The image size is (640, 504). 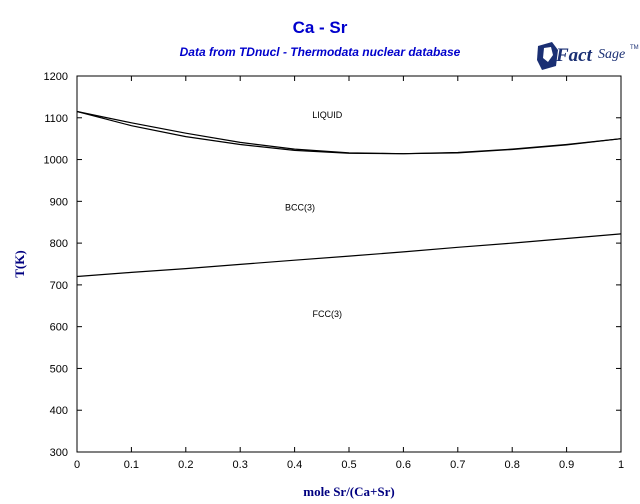 What do you see at coordinates (240, 465) in the screenshot?
I see `x-tick-label: 0.3` at bounding box center [240, 465].